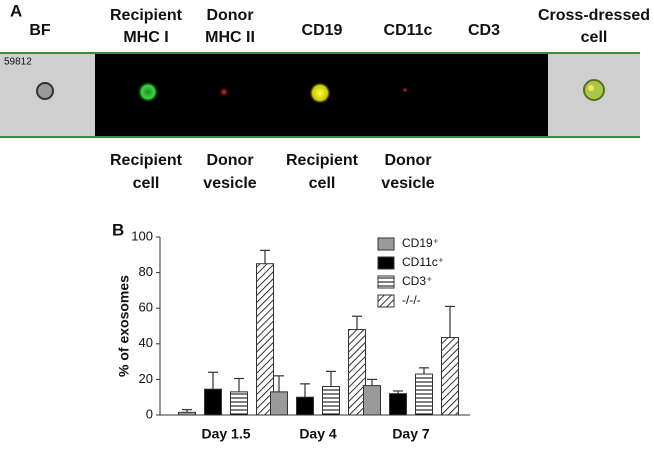 Image resolution: width=654 pixels, height=457 pixels. What do you see at coordinates (124, 326) in the screenshot?
I see `y-axis-label: % of exosomes` at bounding box center [124, 326].